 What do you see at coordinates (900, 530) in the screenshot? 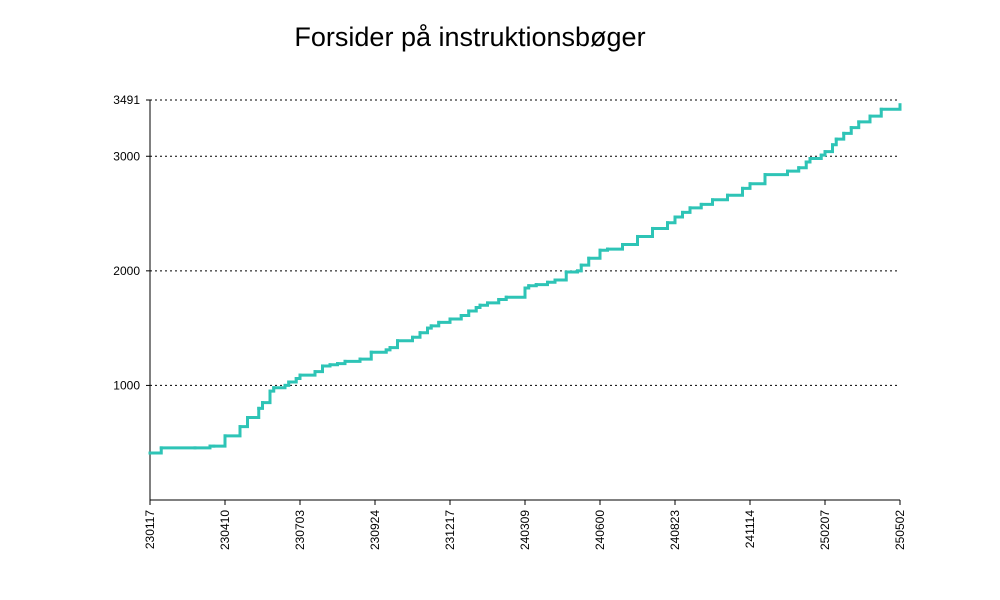
I see `x-tick-label: 250502` at bounding box center [900, 530].